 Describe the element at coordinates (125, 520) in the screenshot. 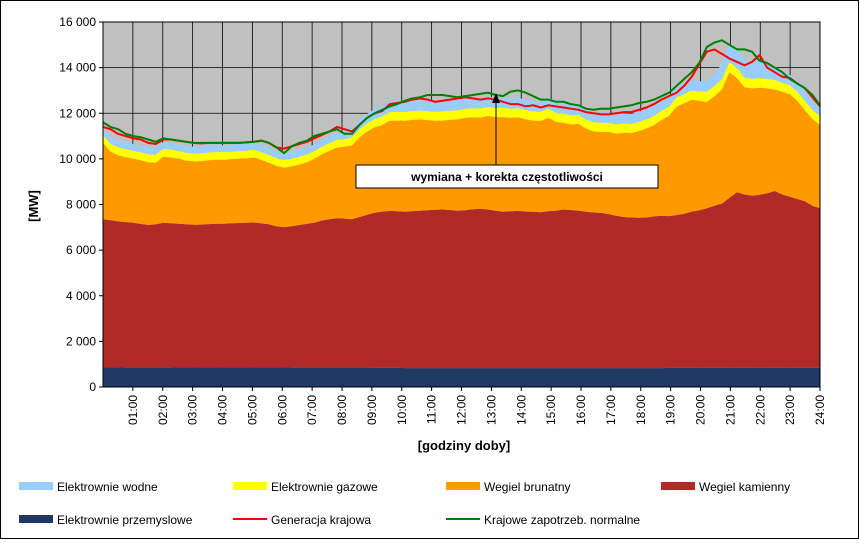

I see `legend-label: Elektrownie przemyslowe` at that location.